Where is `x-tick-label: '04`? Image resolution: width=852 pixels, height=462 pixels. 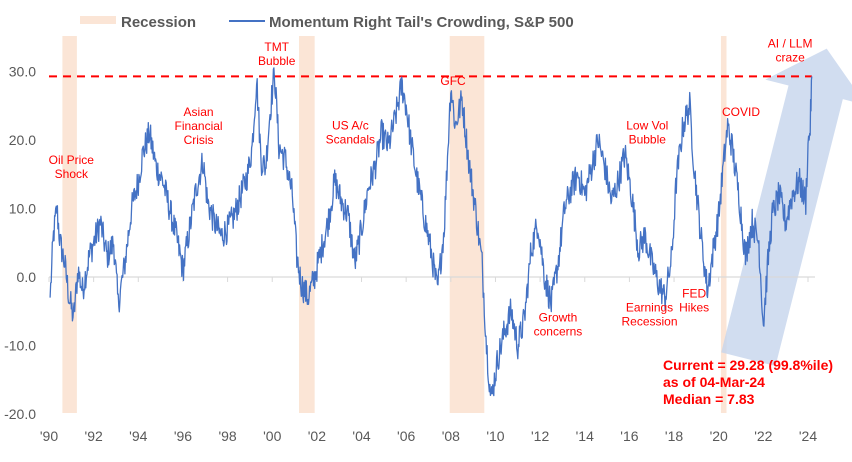
x-tick-label: '04 is located at coordinates (361, 436).